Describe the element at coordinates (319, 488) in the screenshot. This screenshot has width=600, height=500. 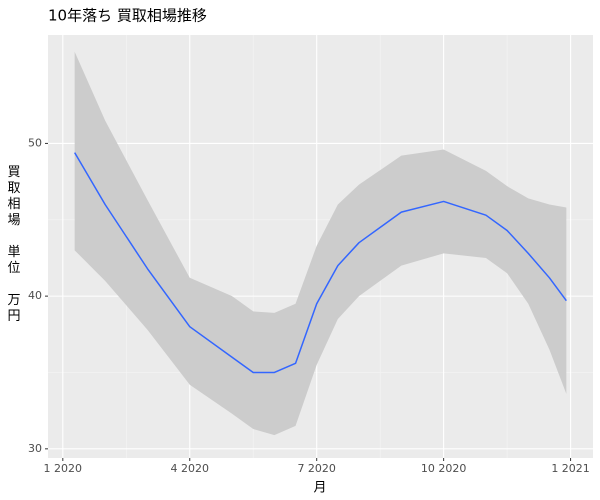
I see `x-axis-title: 月` at that location.